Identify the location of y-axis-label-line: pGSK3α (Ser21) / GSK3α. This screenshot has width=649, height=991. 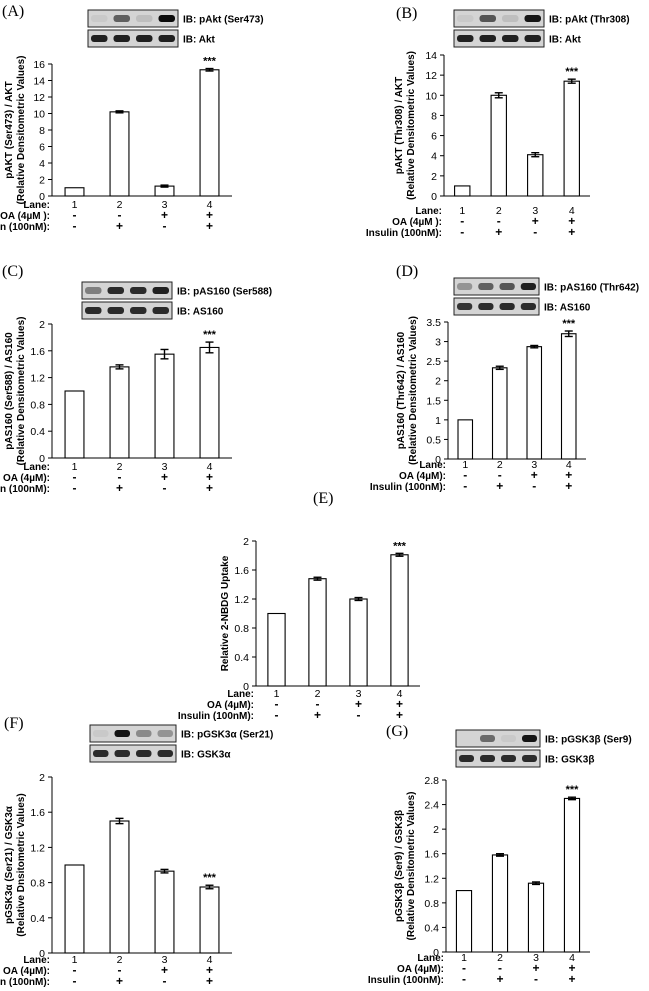
(9, 864).